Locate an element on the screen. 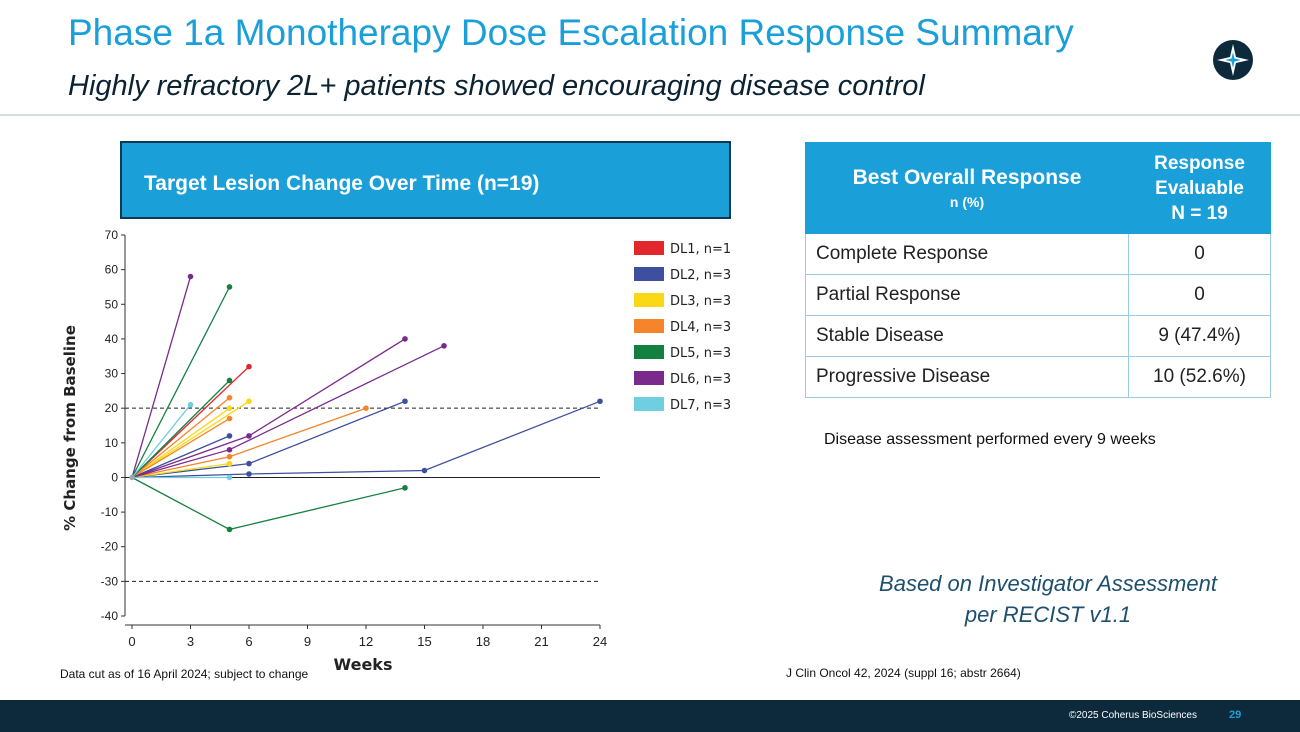 Image resolution: width=1300 pixels, height=732 pixels. table-row: Progressive Disease 10 (52.6%) is located at coordinates (1038, 377).